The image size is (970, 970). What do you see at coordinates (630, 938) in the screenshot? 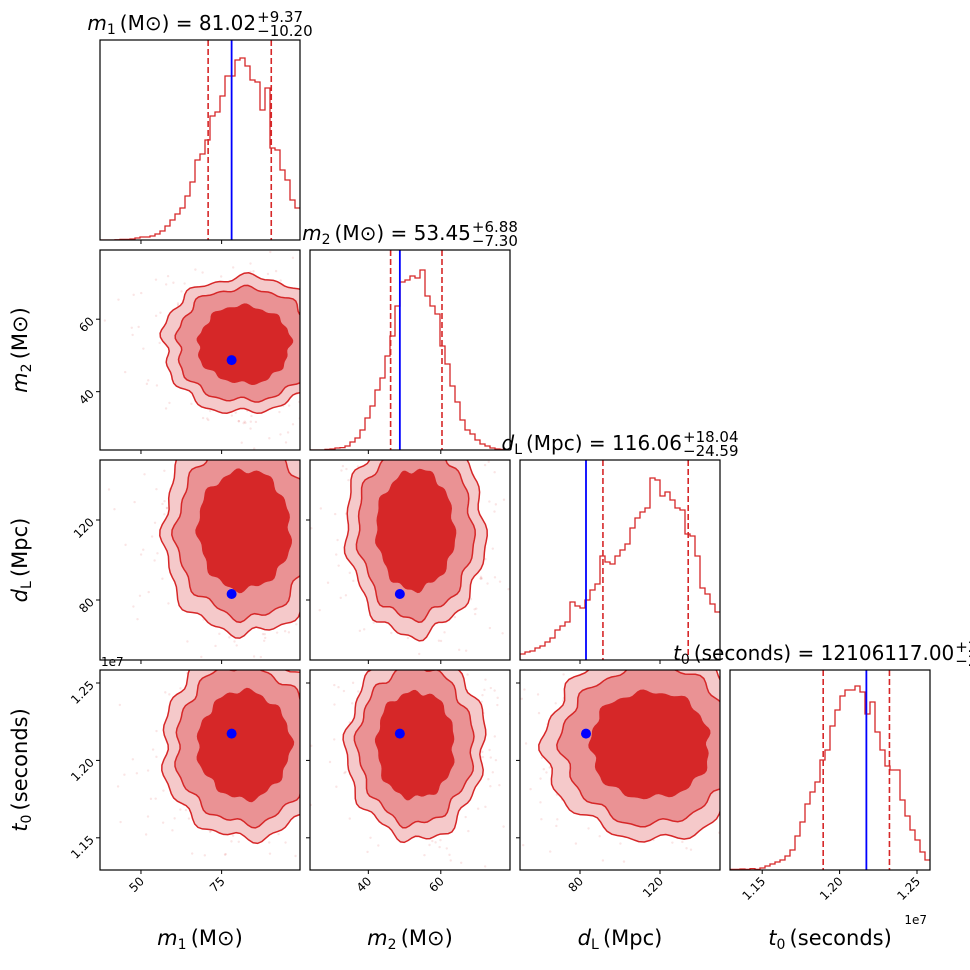
I see `label-unit: (Mpc)` at bounding box center [630, 938].